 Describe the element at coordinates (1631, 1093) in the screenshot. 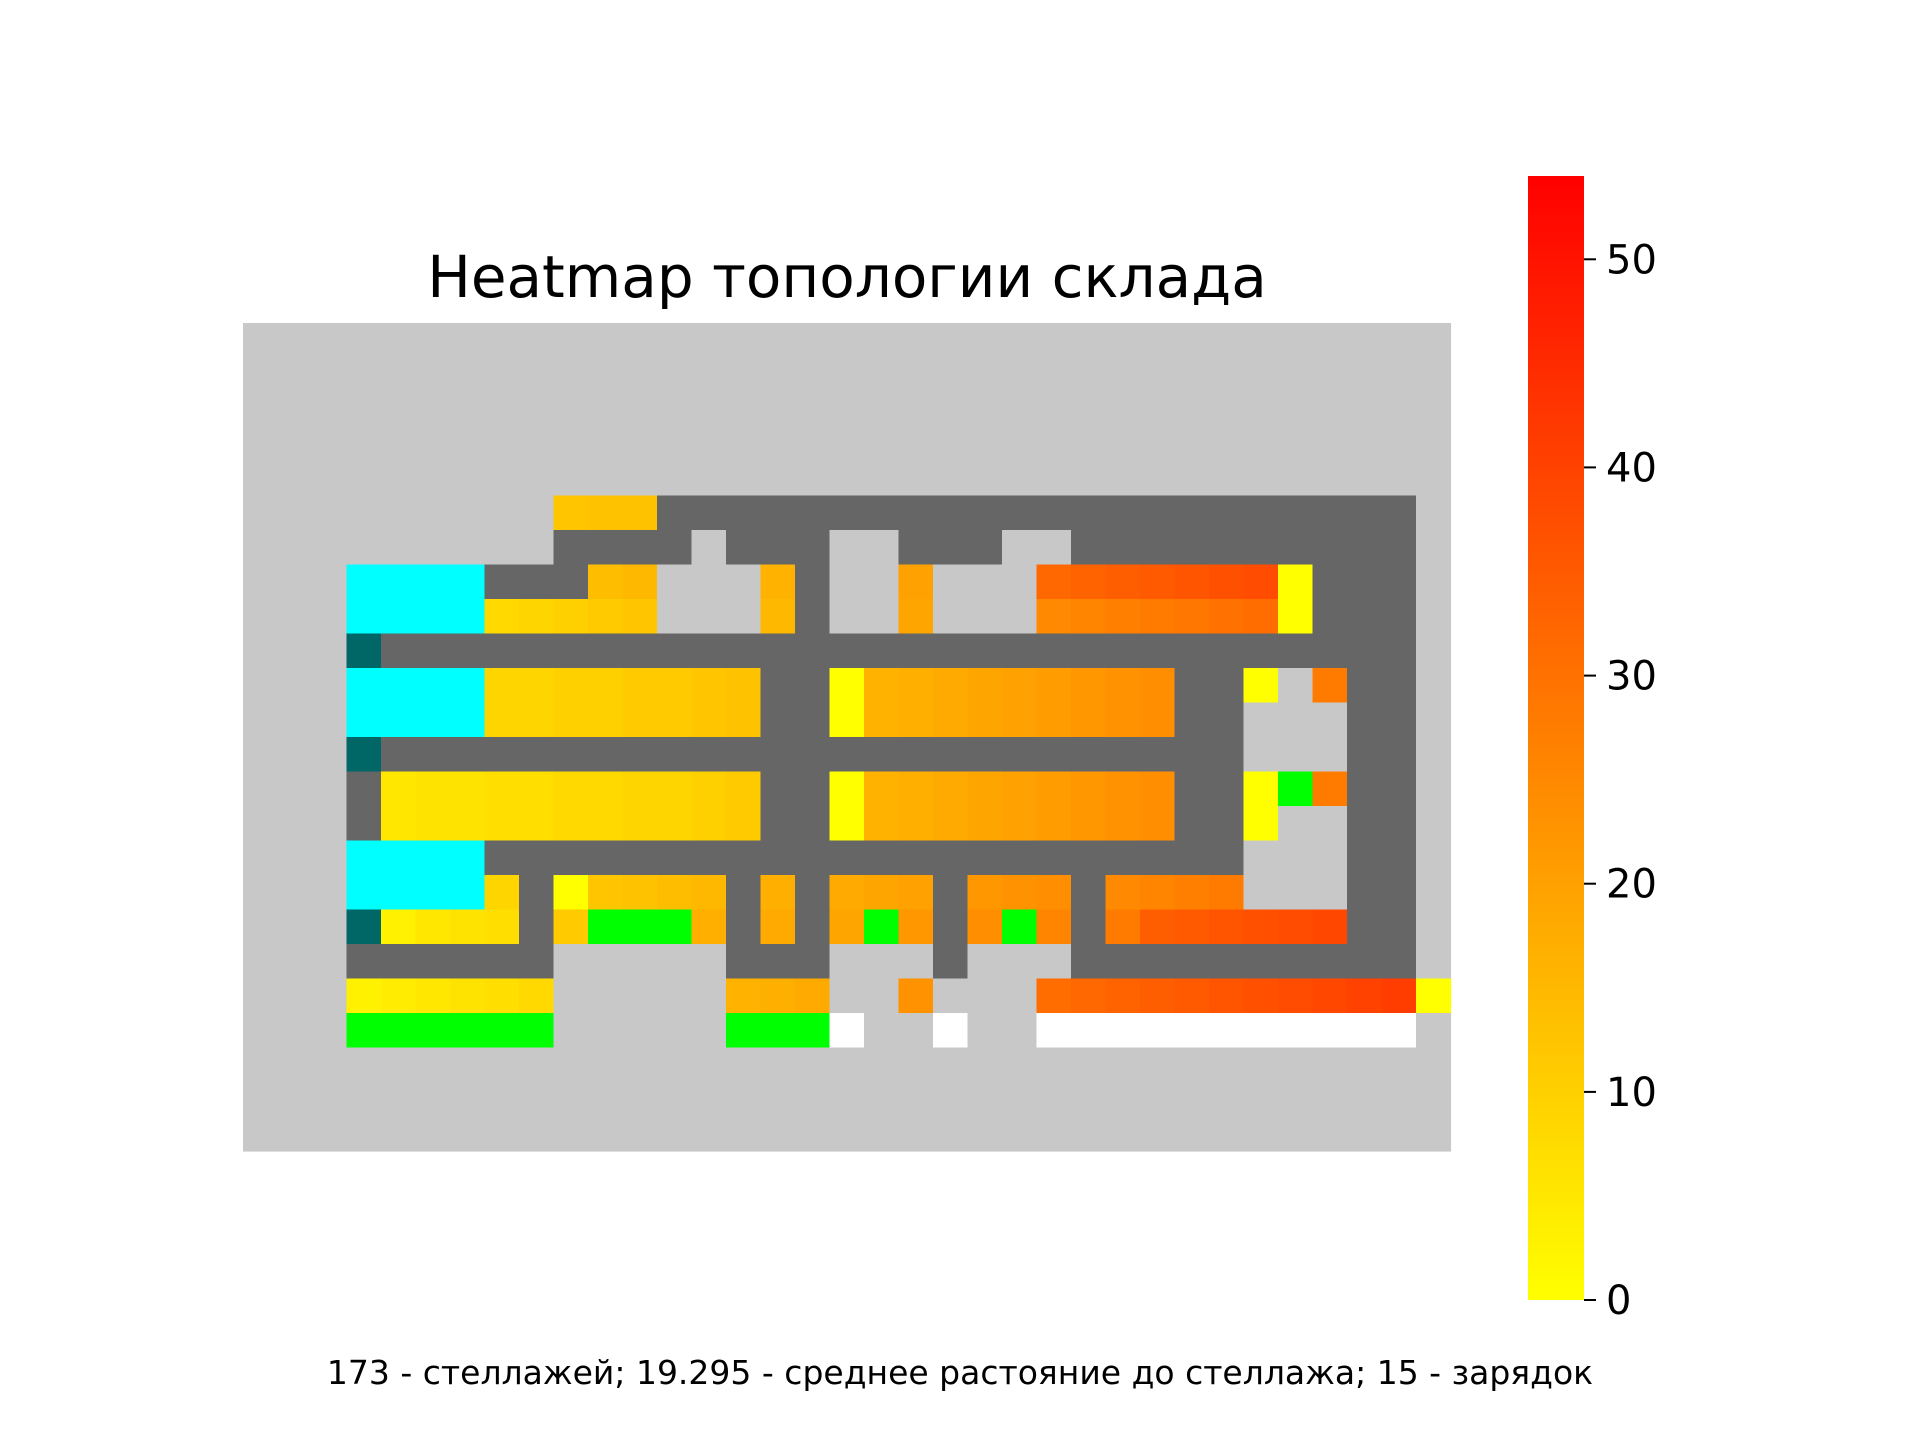

I see `colorbar-tick-label: 10` at that location.